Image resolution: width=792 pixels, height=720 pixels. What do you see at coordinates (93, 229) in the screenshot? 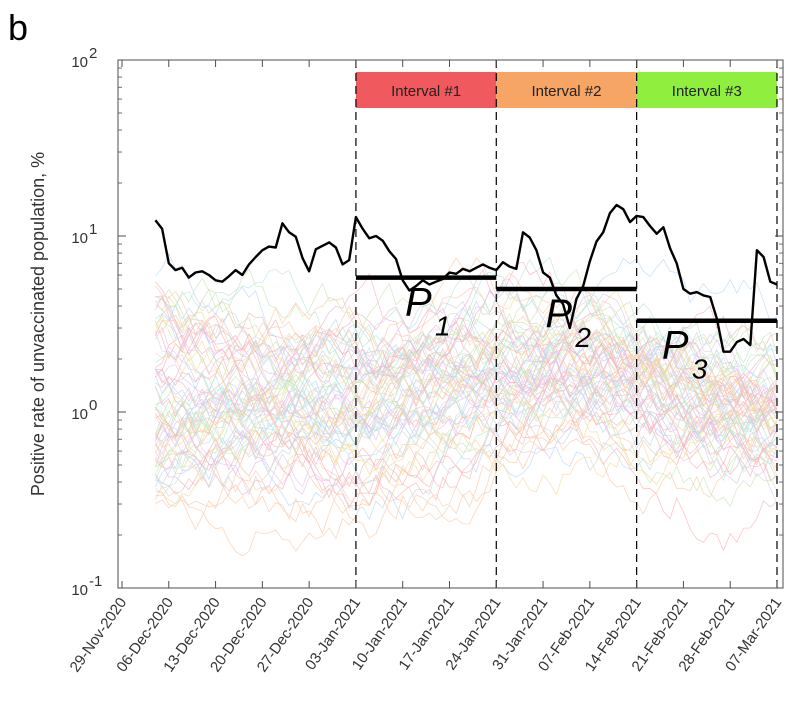
I see `y-tick-exponent: 1` at bounding box center [93, 229].